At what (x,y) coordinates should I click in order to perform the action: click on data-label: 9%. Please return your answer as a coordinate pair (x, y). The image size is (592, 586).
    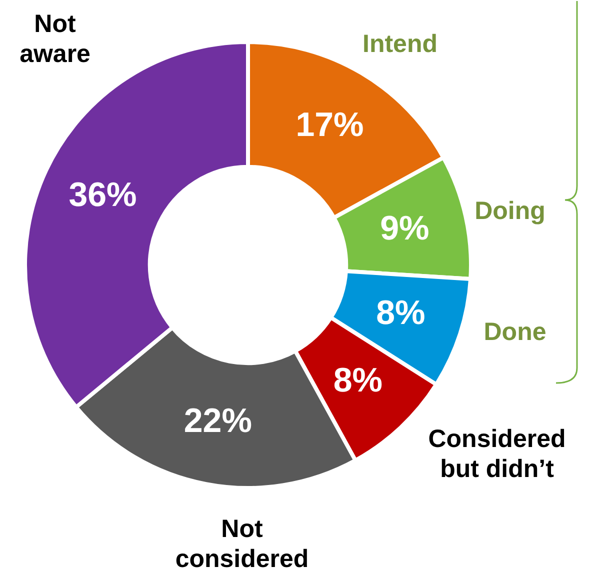
    Looking at the image, I should click on (405, 228).